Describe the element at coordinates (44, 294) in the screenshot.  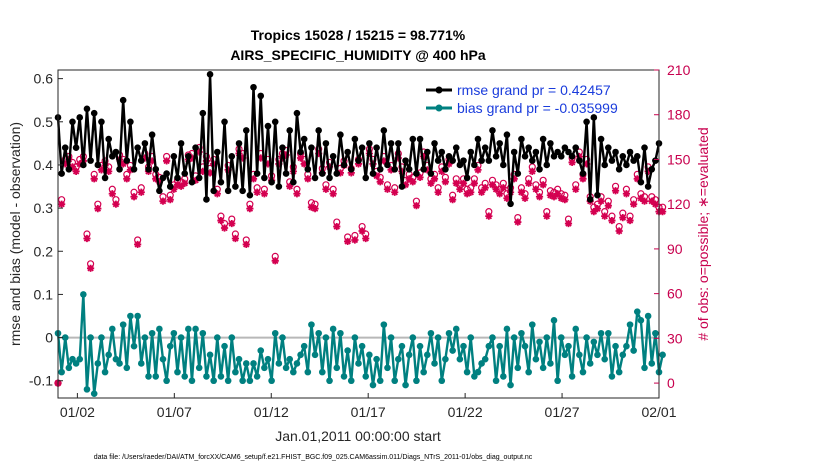
I see `y-tick-label: 0.1` at that location.